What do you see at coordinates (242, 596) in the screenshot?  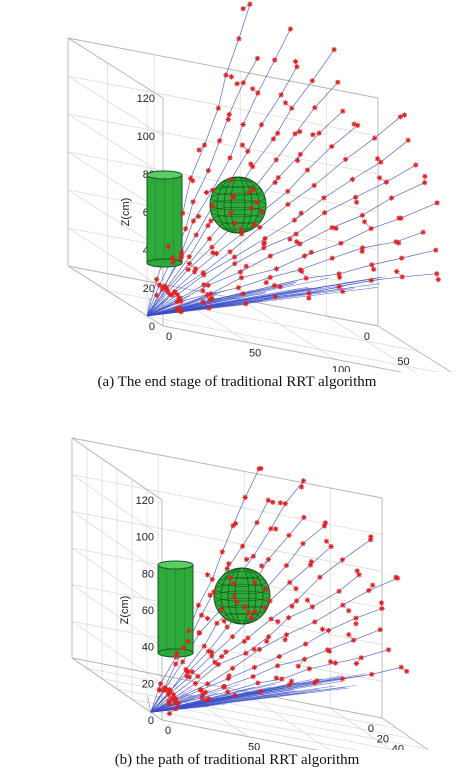 I see `sphere-obstacle` at bounding box center [242, 596].